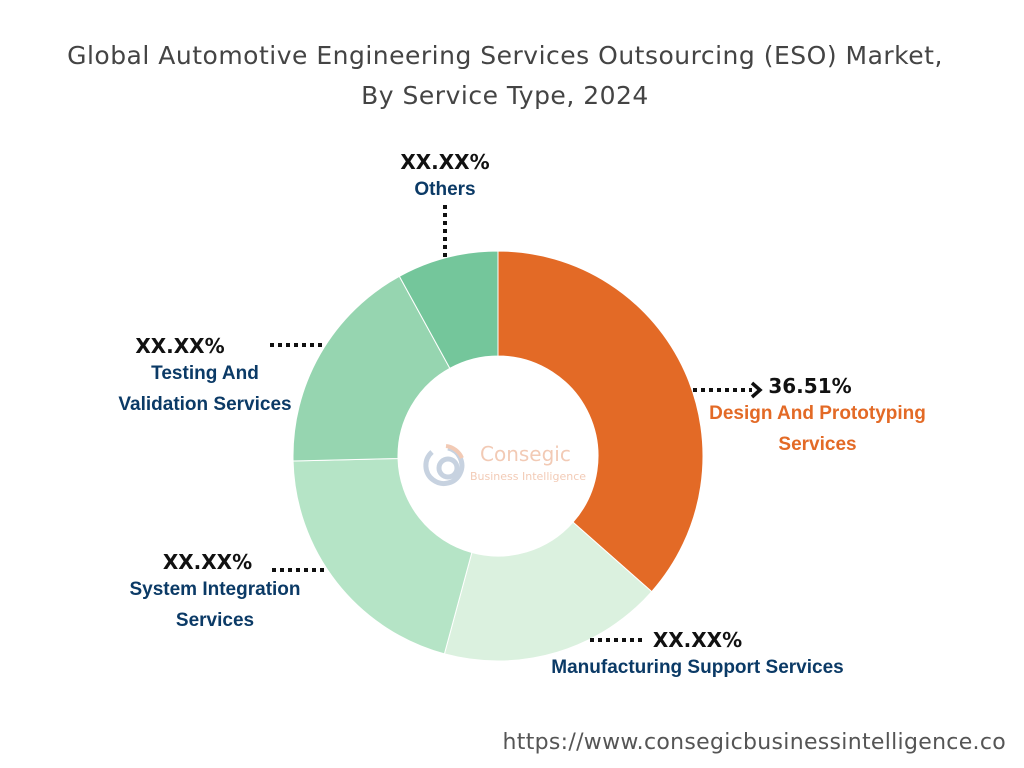  Describe the element at coordinates (205, 373) in the screenshot. I see `category-label: Testing And` at that location.